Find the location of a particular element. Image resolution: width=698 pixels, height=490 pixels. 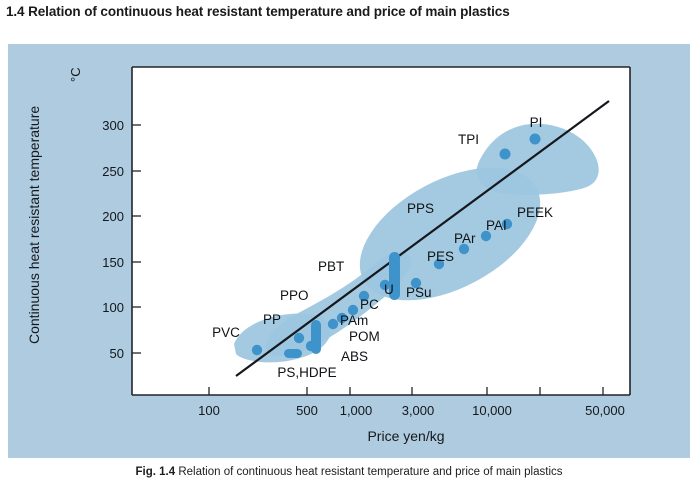

y-tick-label: 200 is located at coordinates (113, 216).